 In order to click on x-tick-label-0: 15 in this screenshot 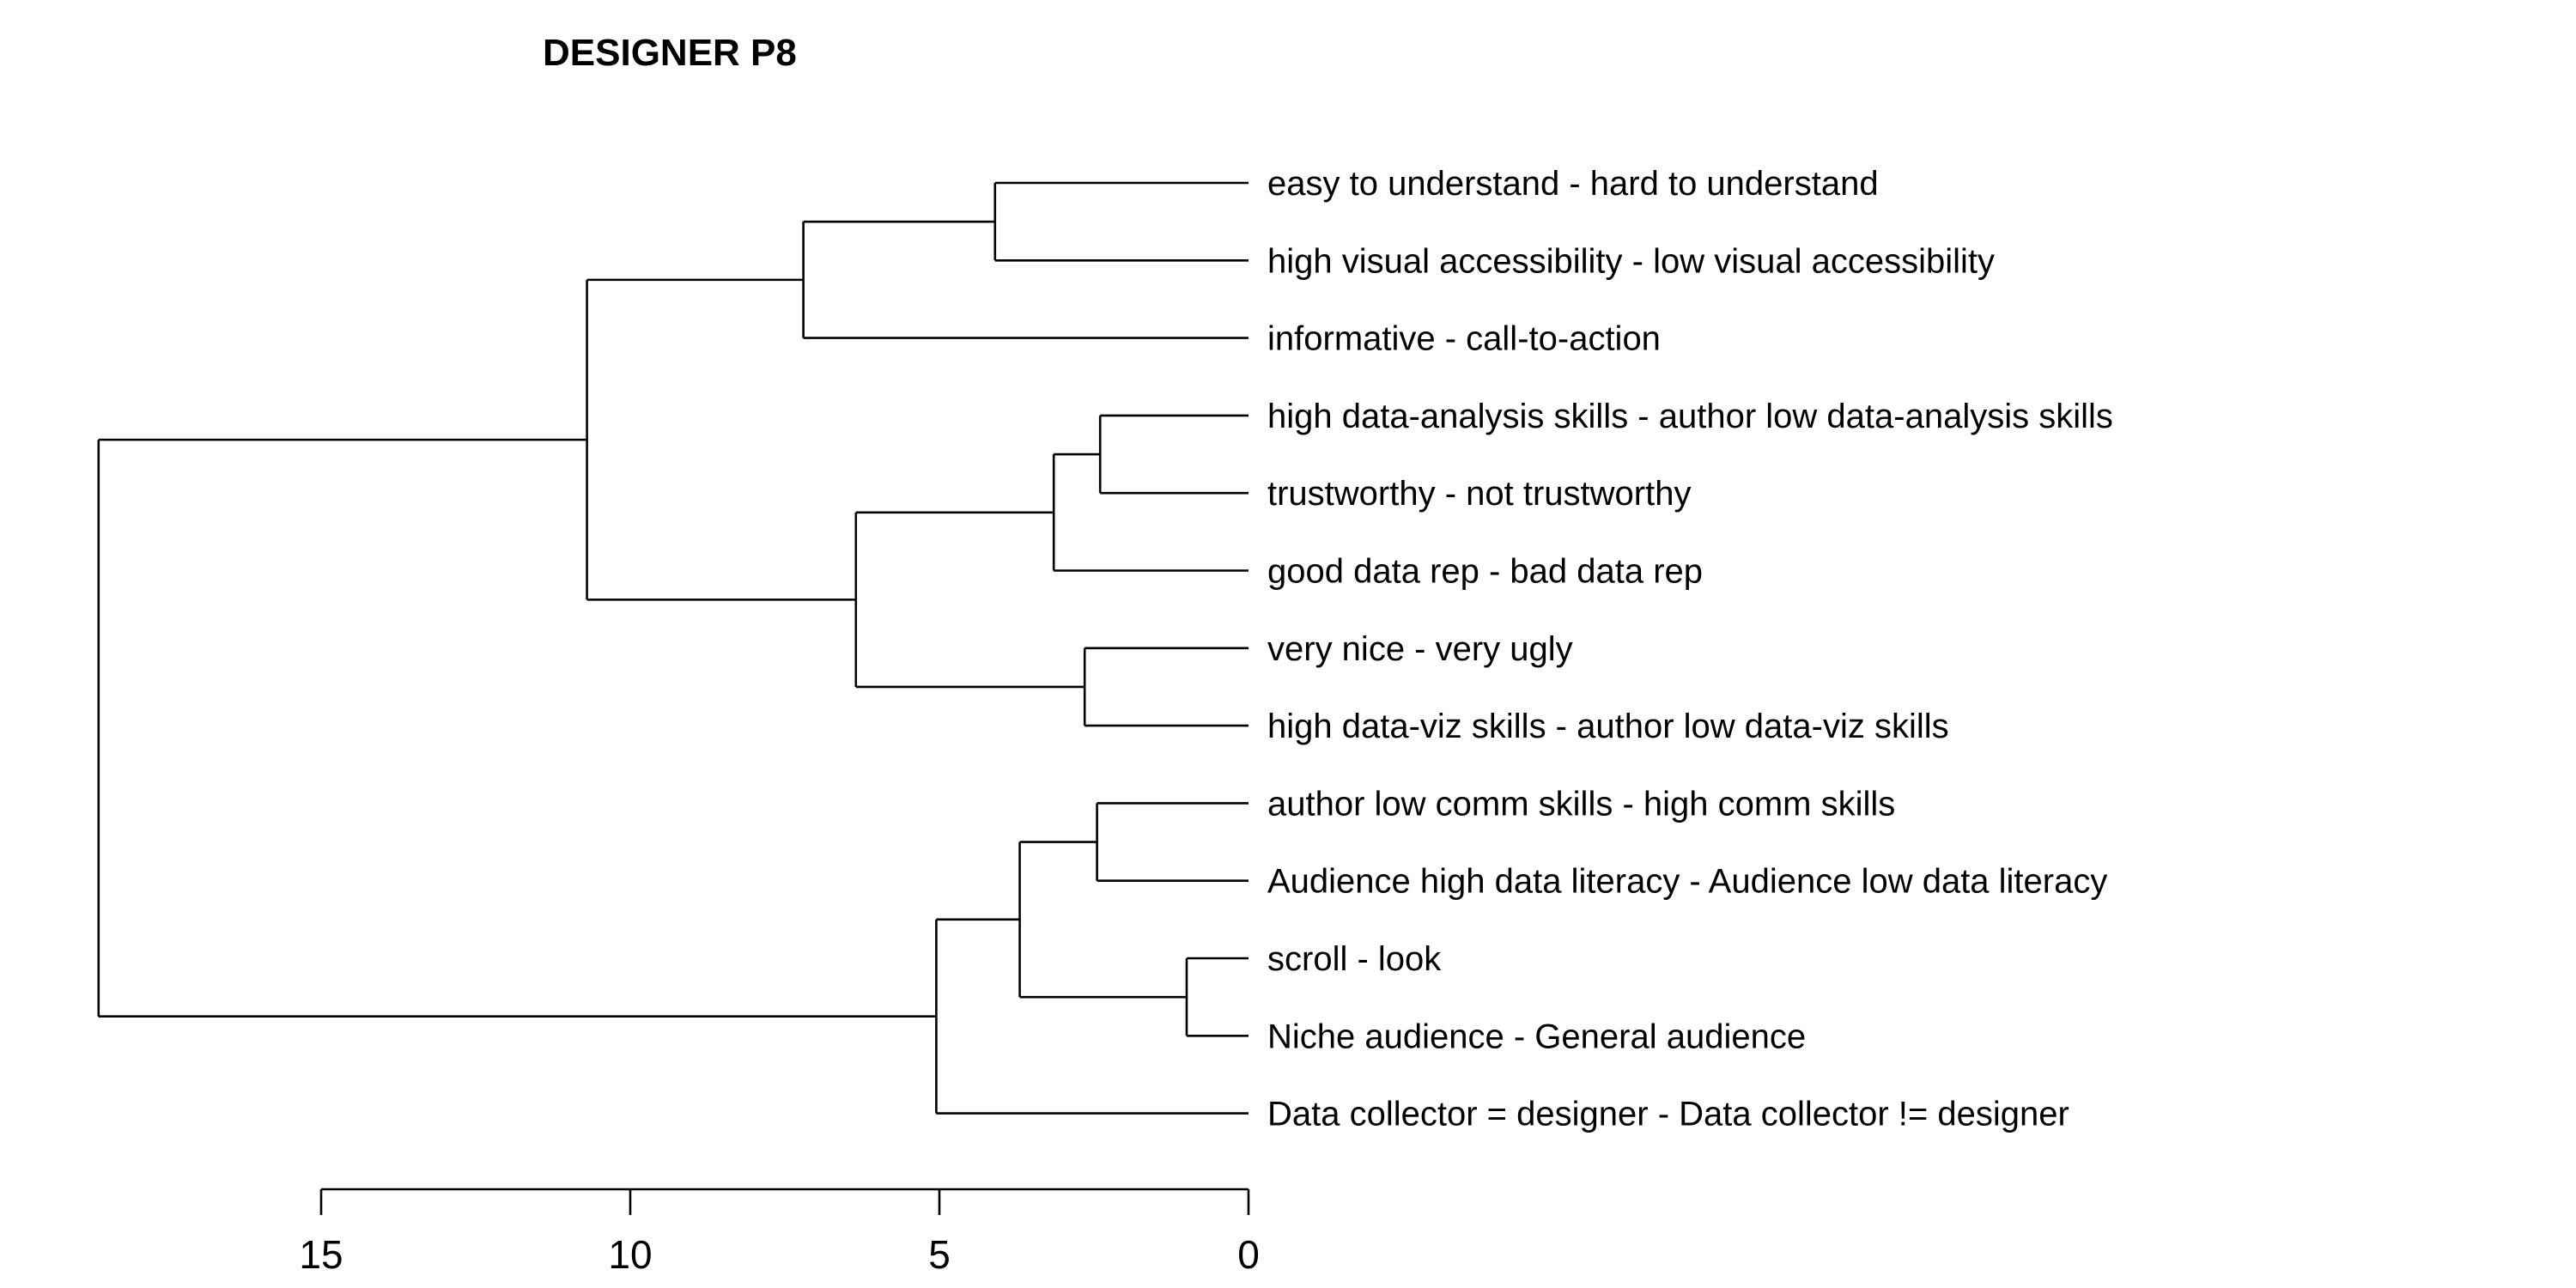, I will do `click(321, 1254)`.